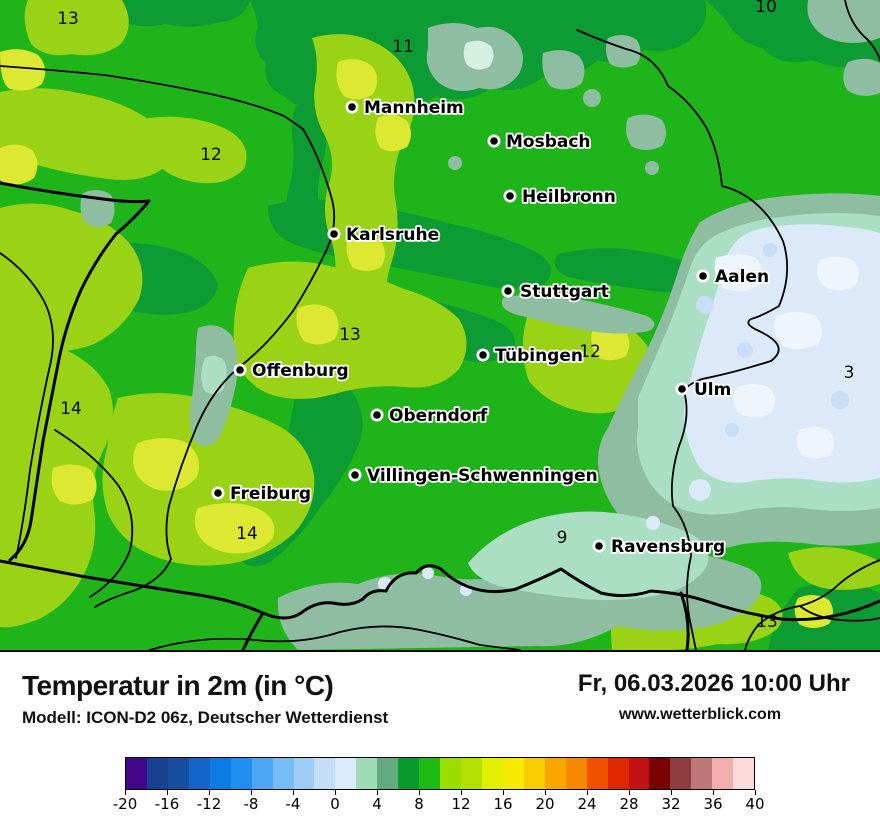 Image resolution: width=880 pixels, height=830 pixels. Describe the element at coordinates (590, 352) in the screenshot. I see `temp-value-label: 12` at that location.